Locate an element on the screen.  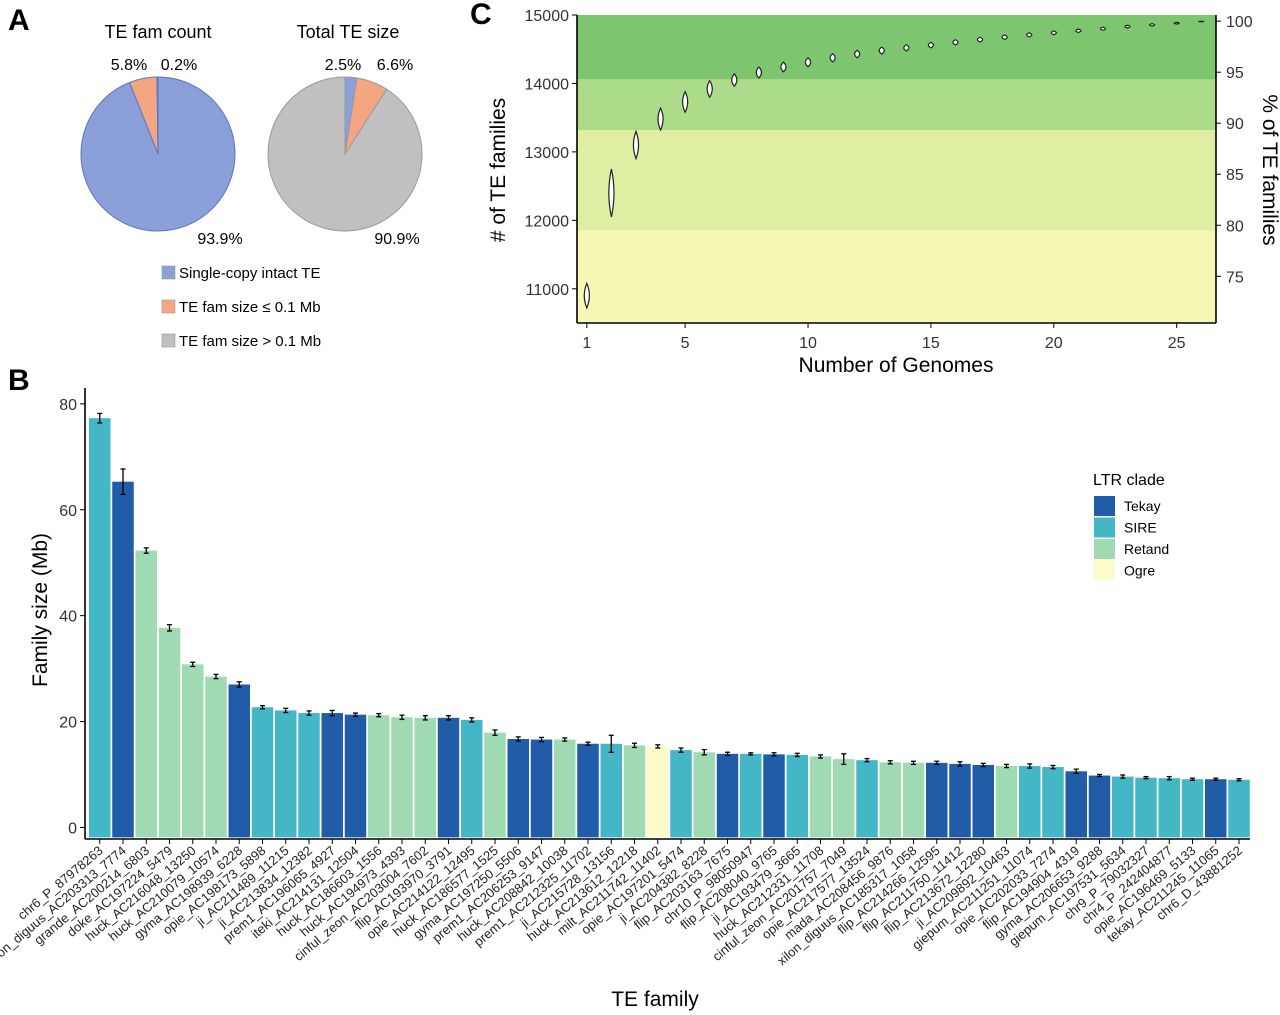
b-legend-label: Retand is located at coordinates (1146, 549).